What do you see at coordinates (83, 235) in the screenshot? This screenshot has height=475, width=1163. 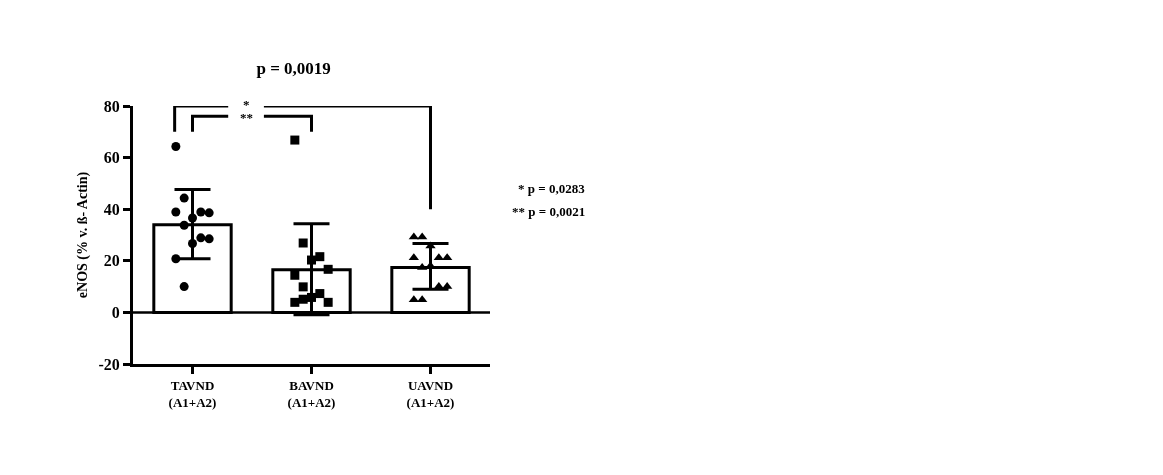 I see `y-axis-title: eNOS (% v. ß- Actin)` at bounding box center [83, 235].